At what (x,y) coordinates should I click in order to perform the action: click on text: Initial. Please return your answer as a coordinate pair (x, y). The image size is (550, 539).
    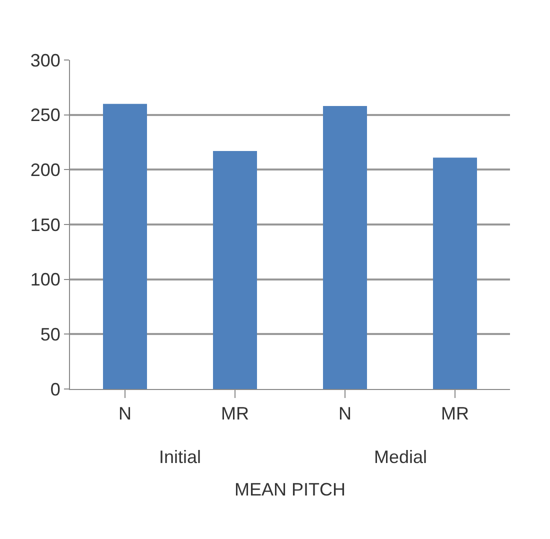
    Looking at the image, I should click on (180, 457).